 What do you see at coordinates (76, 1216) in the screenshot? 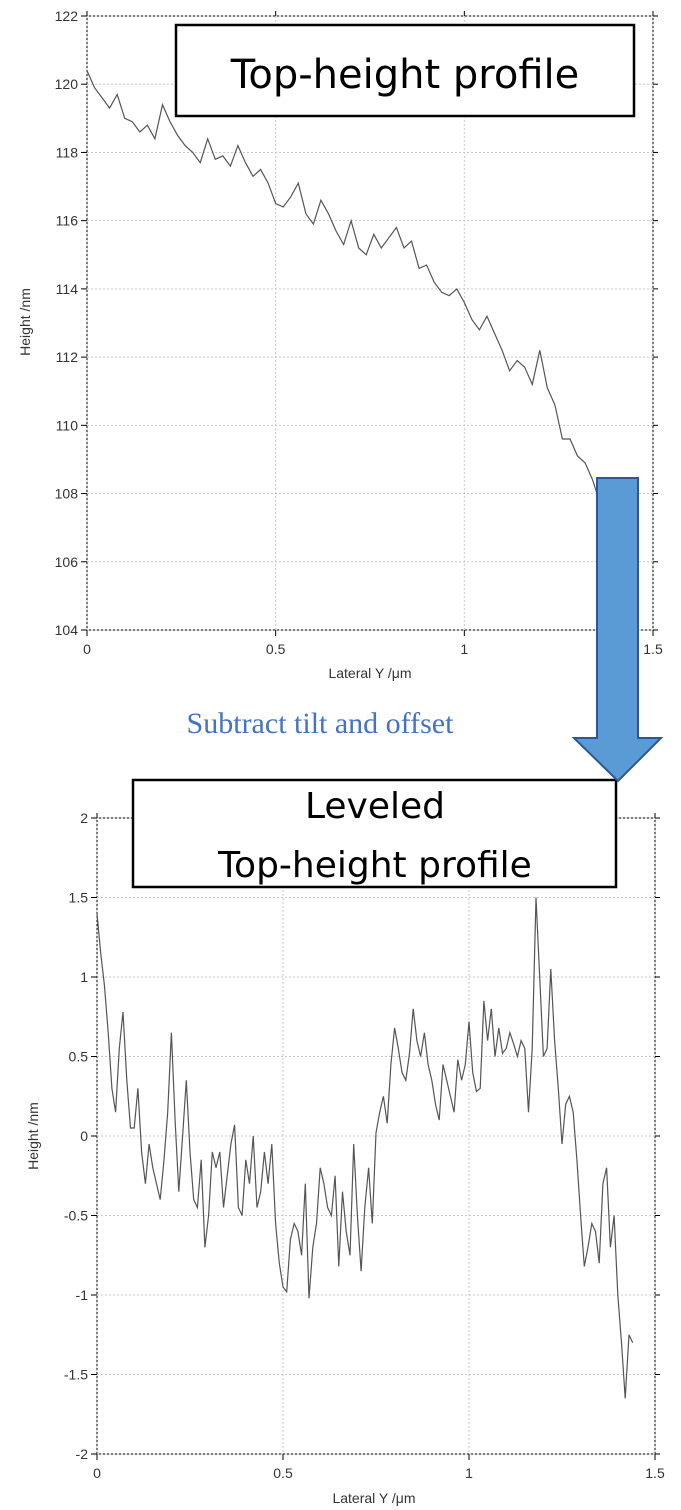
I see `y-tick-label: -0.5` at bounding box center [76, 1216].